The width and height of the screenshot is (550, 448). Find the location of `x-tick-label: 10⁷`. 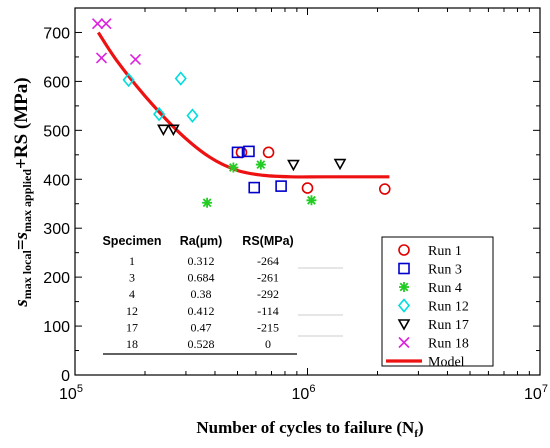

x-tick-label: 10⁷ is located at coordinates (536, 393).